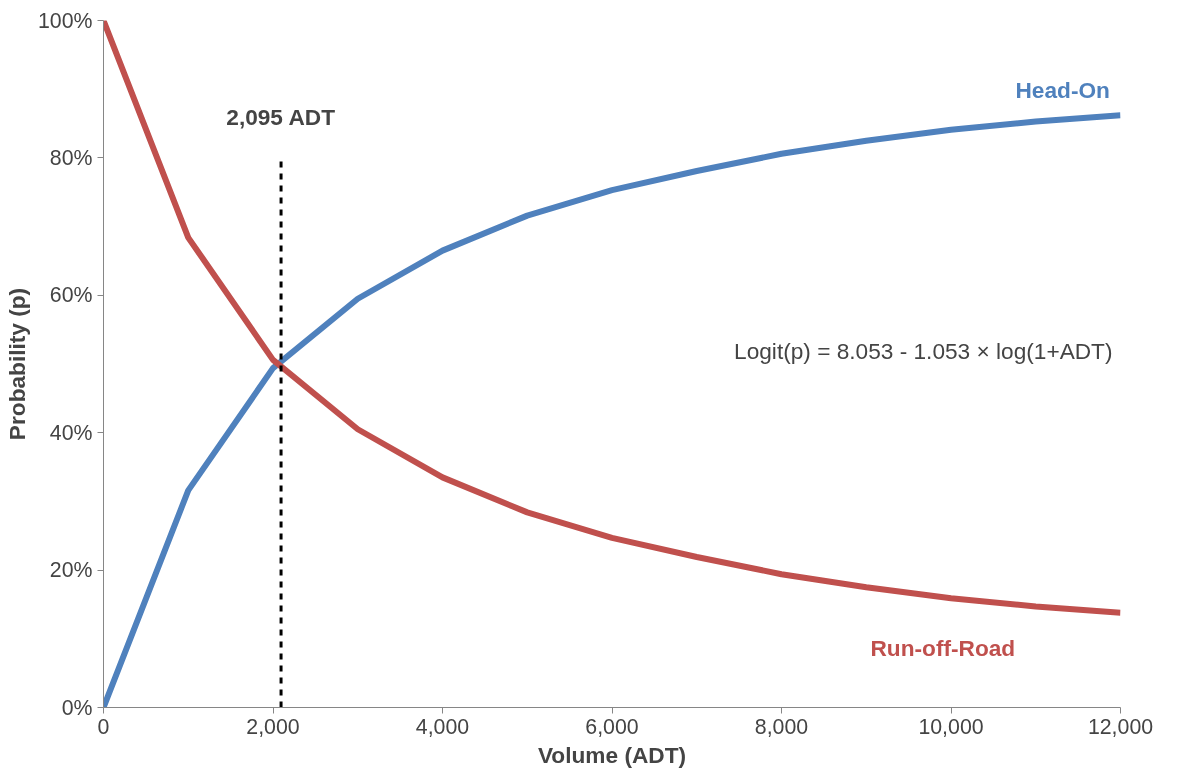 Image resolution: width=1195 pixels, height=782 pixels. What do you see at coordinates (103, 726) in the screenshot?
I see `x-tick-label: 0` at bounding box center [103, 726].